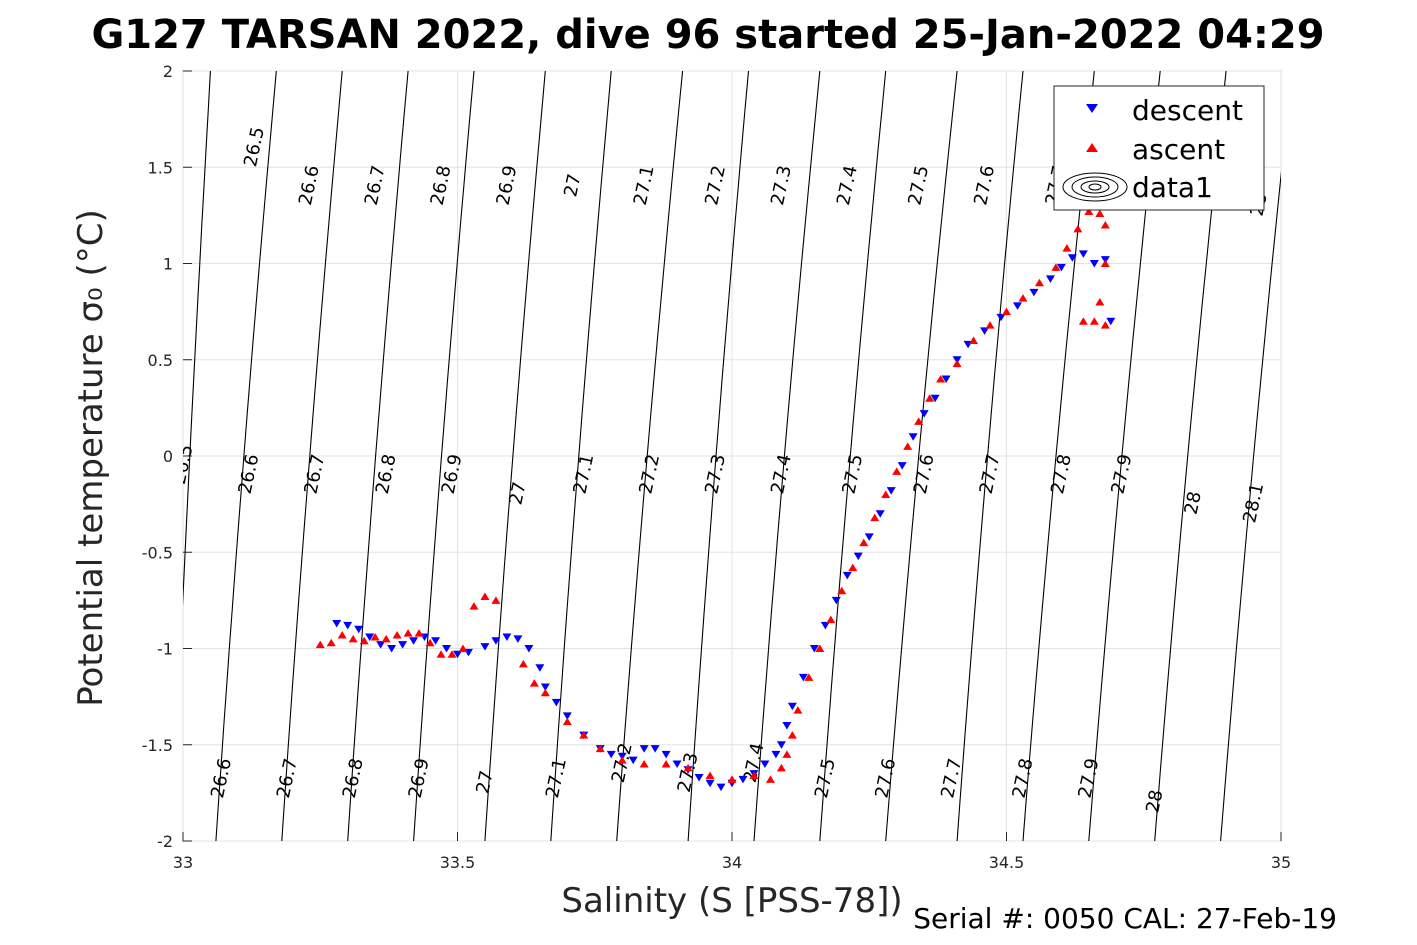  I want to click on contour-line-27.2, so click(650, 456).